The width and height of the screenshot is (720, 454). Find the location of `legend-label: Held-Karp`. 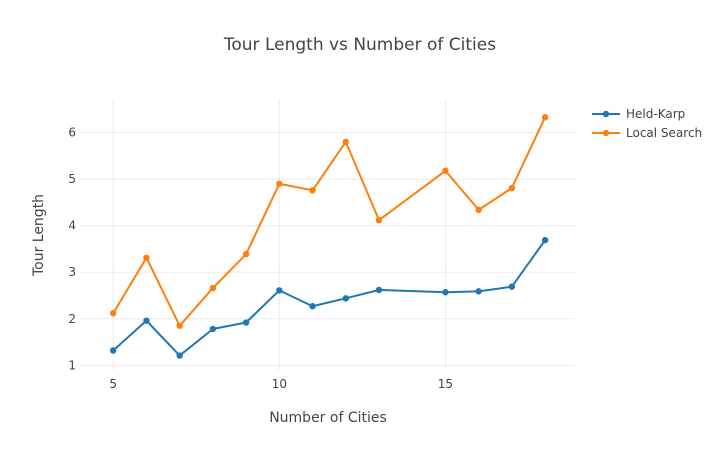

legend-label: Held-Karp is located at coordinates (655, 114).